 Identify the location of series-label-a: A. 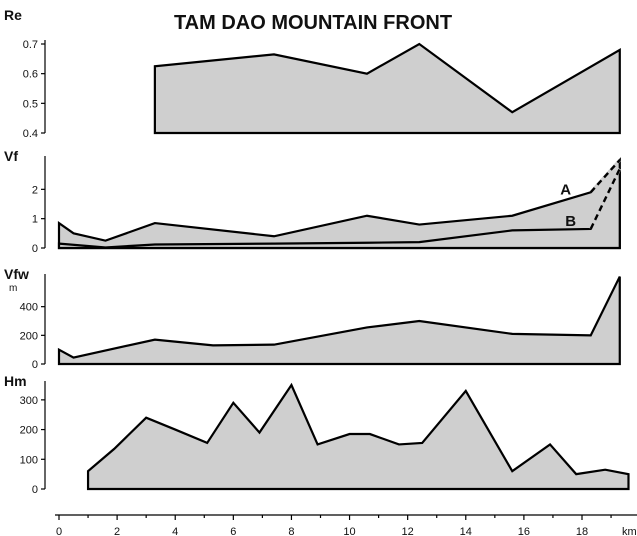
(565, 189).